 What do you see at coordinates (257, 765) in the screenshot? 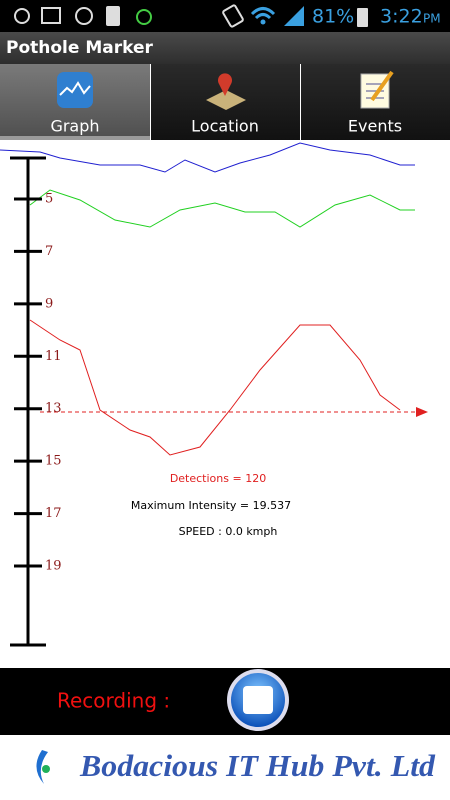
I see `company-name: Bodacious IT Hub Pvt. Ltd` at bounding box center [257, 765].